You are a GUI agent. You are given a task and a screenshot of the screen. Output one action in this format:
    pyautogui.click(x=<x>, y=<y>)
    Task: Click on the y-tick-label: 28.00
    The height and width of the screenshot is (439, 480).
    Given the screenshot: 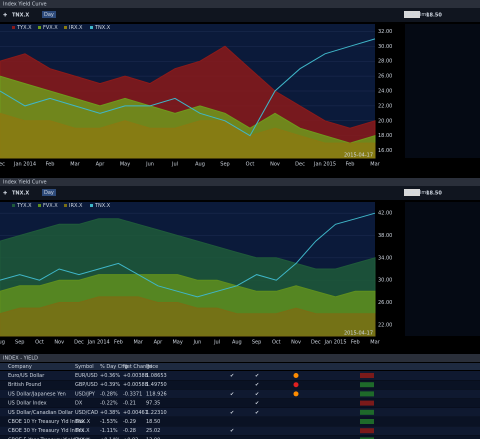 What is the action you would take?
    pyautogui.click(x=385, y=62)
    